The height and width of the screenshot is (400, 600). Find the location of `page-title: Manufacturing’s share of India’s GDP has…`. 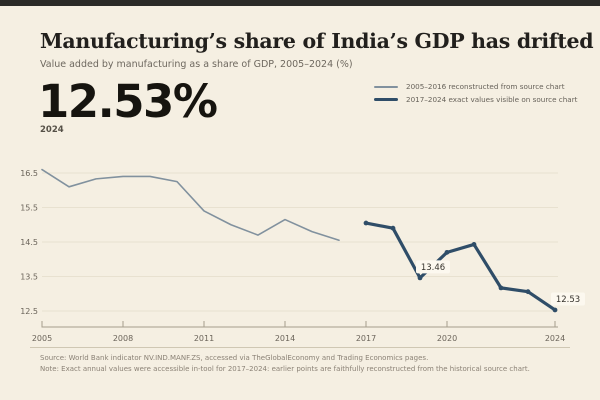

page-title: Manufacturing’s share of India’s GDP has… is located at coordinates (317, 41).